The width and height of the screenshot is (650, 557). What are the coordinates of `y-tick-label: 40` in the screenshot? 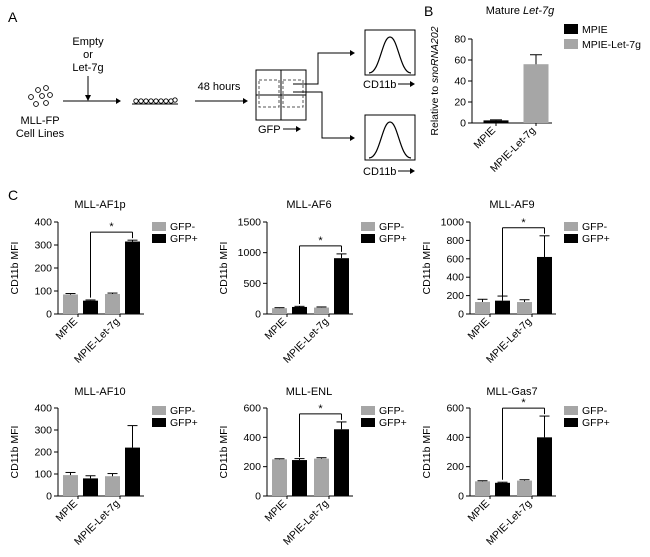 It's located at (460, 82).